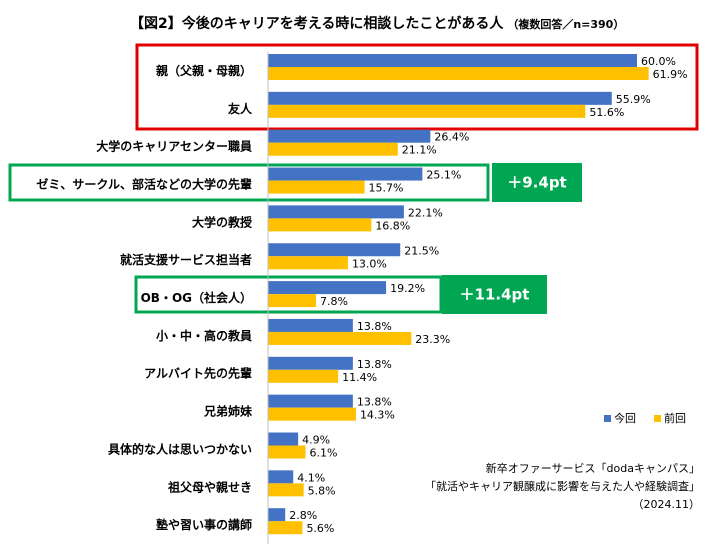  Describe the element at coordinates (667, 504) in the screenshot. I see `source-line: （2024.11）` at that location.